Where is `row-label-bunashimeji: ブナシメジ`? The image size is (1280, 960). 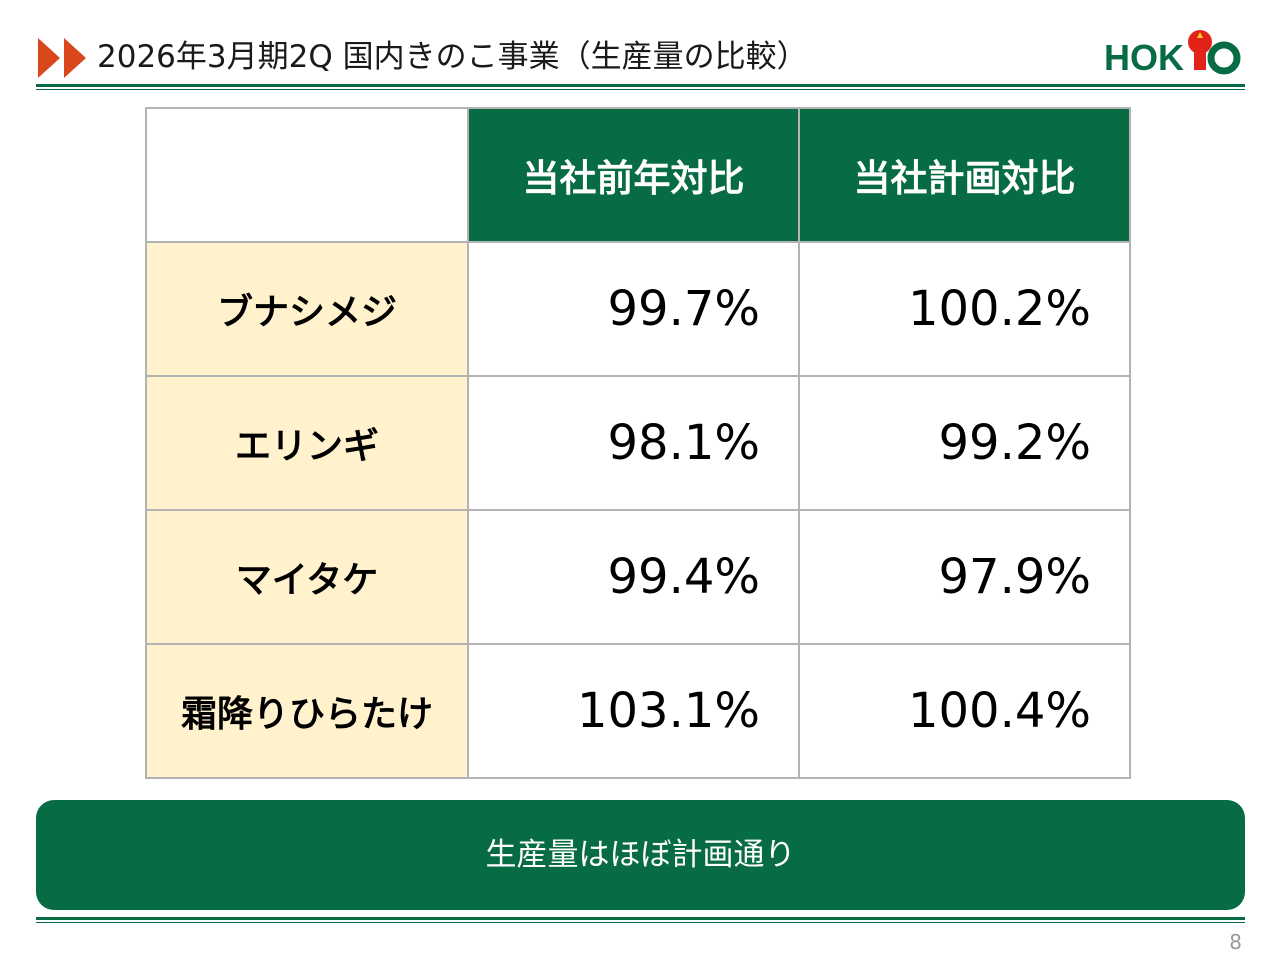
row-label-bunashimeji: ブナシメジ is located at coordinates (307, 309).